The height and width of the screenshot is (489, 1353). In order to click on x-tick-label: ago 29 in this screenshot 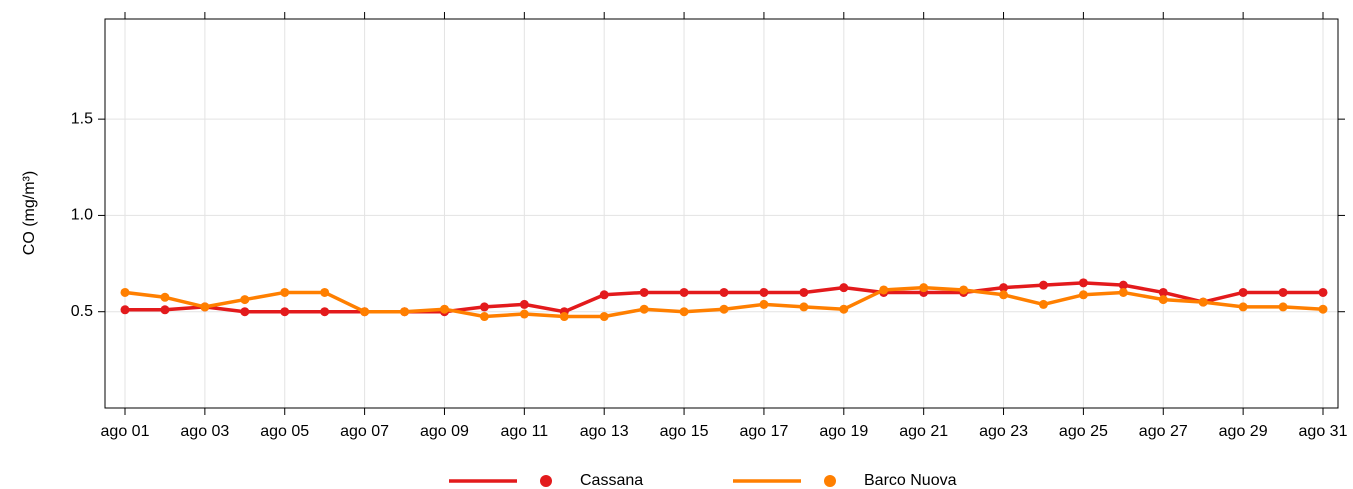, I will do `click(1243, 431)`.